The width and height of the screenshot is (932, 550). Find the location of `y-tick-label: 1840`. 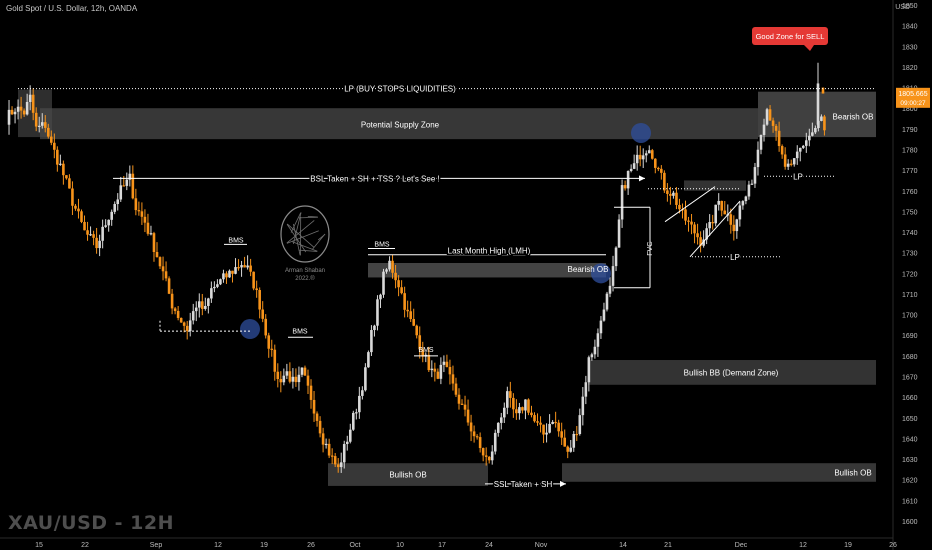

y-tick-label: 1840 is located at coordinates (910, 27).